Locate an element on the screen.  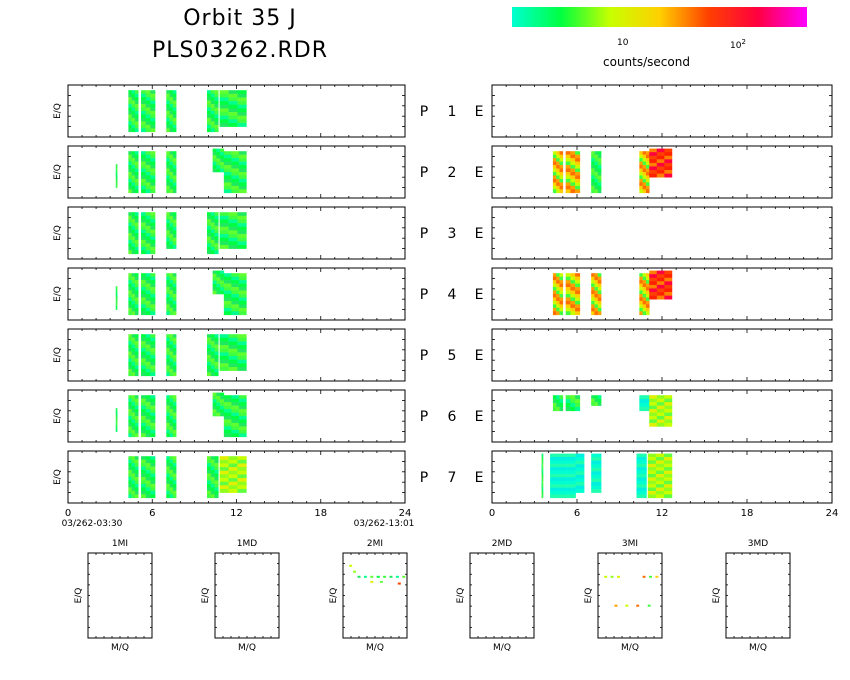
y-axis-label: E/Q is located at coordinates (58, 416).